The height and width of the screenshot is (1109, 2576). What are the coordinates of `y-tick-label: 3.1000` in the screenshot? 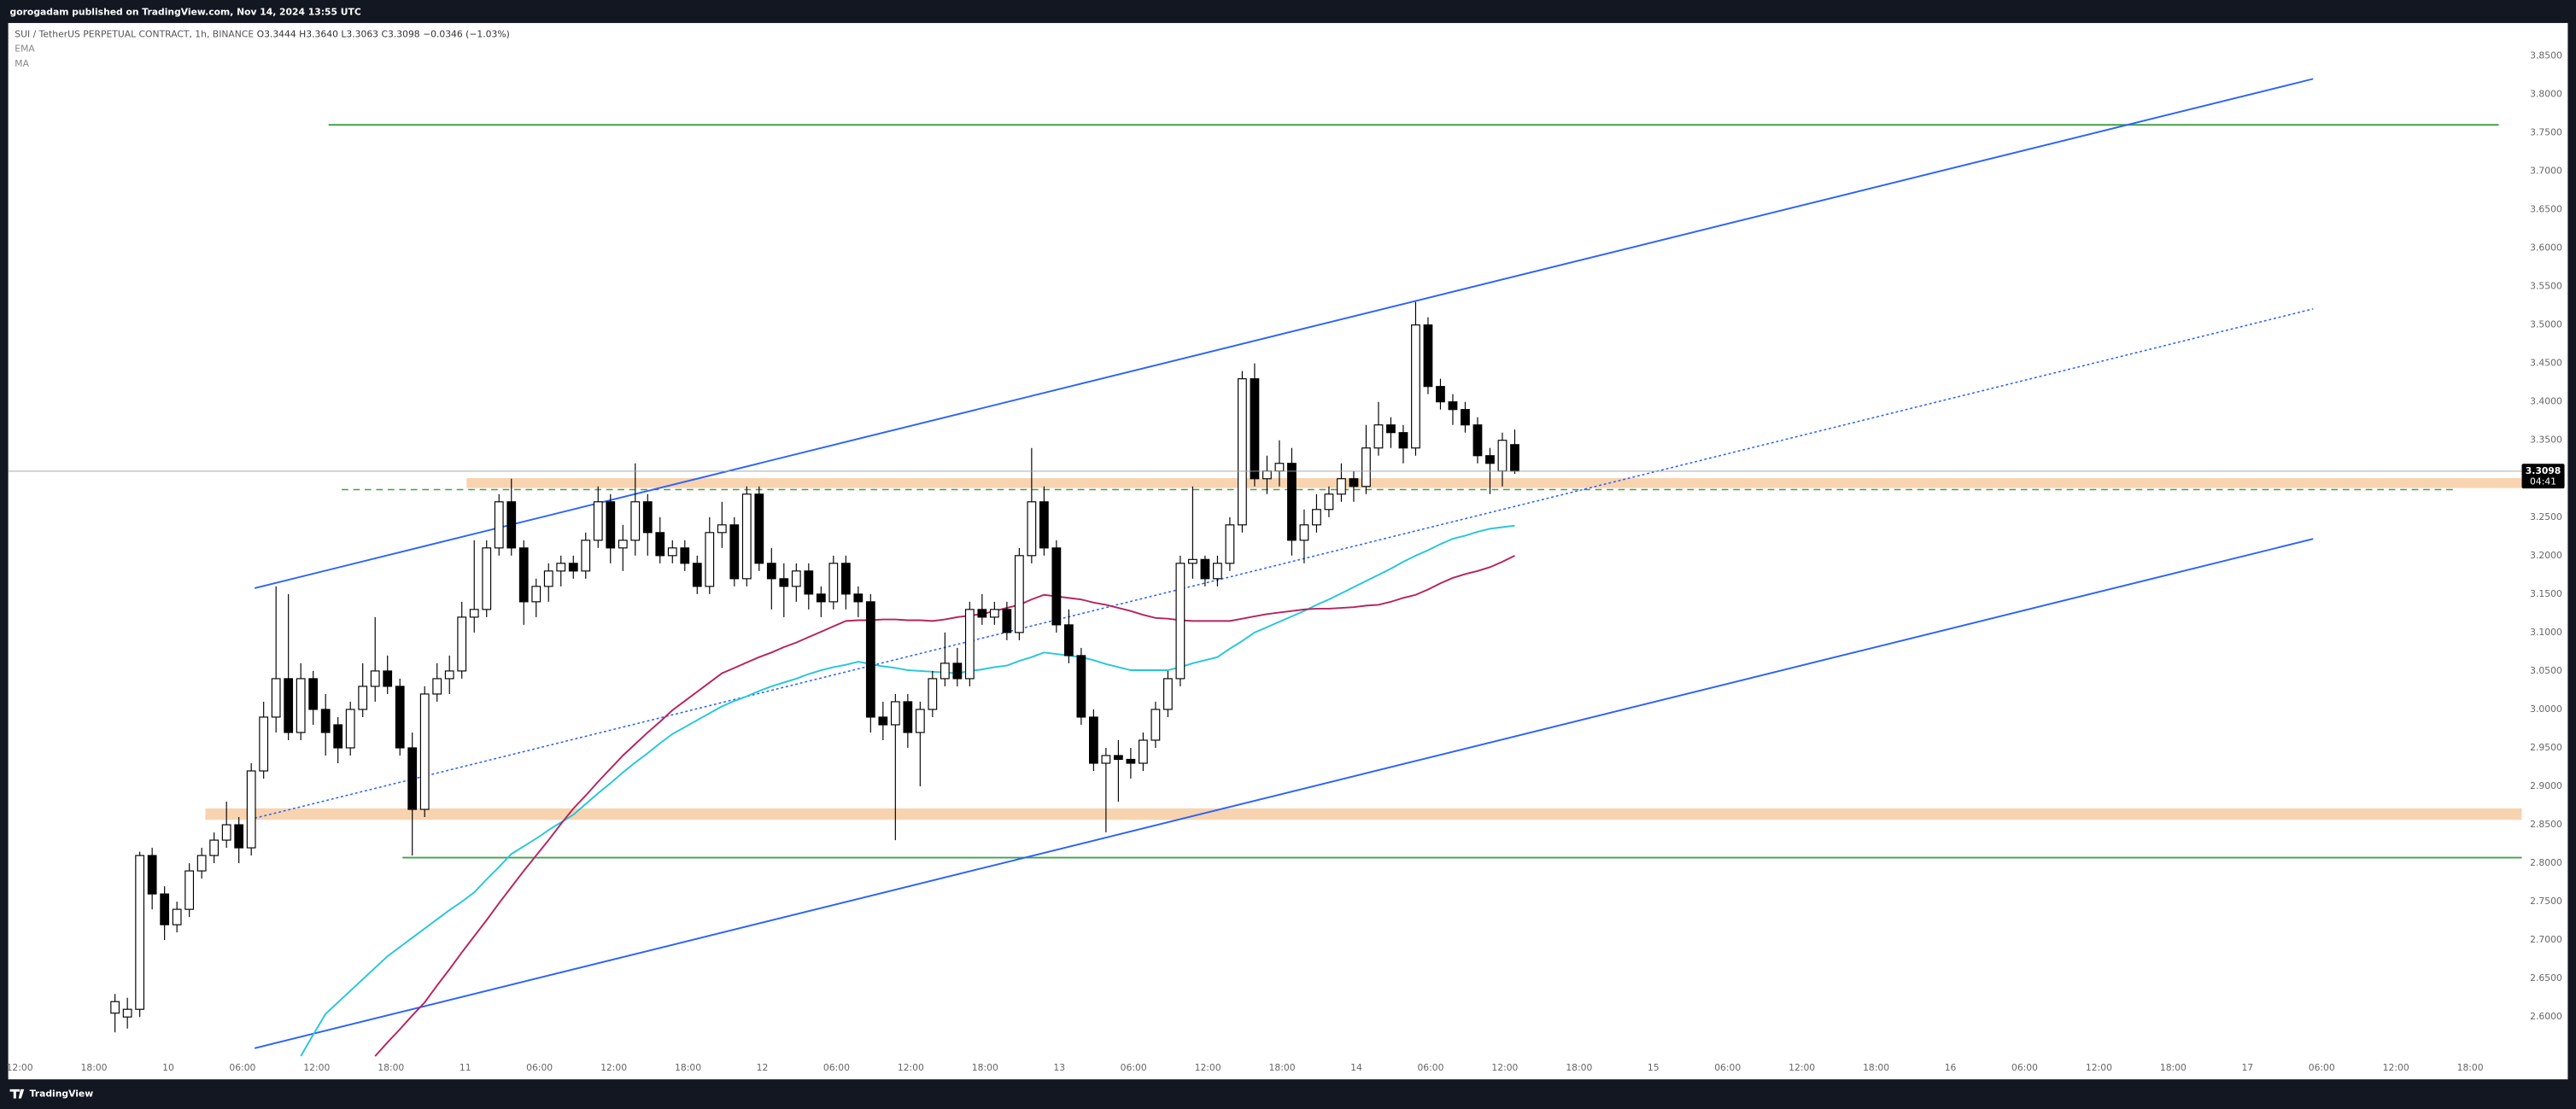 It's located at (2546, 632).